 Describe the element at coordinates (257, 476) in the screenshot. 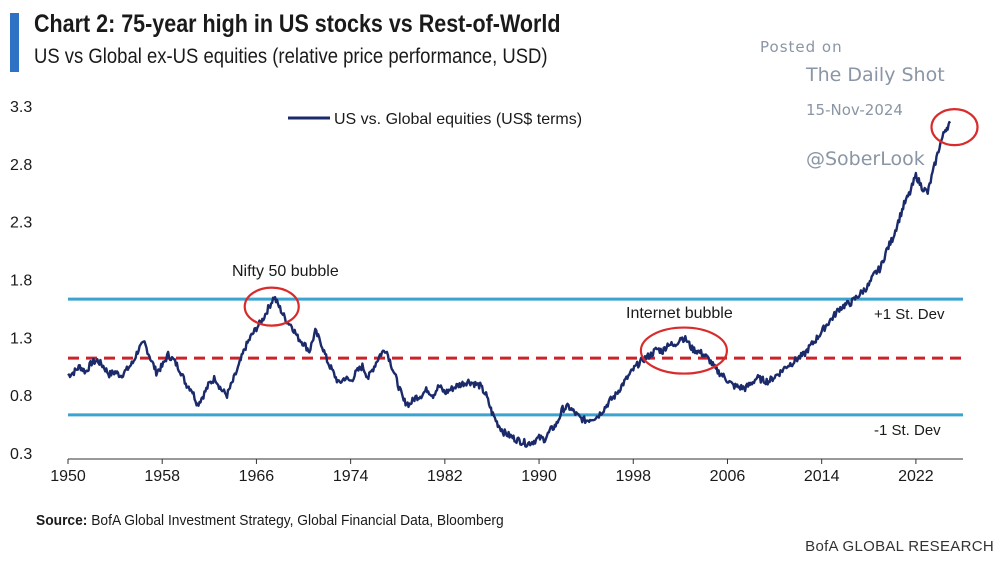

I see `x-tick-label: 1966` at that location.